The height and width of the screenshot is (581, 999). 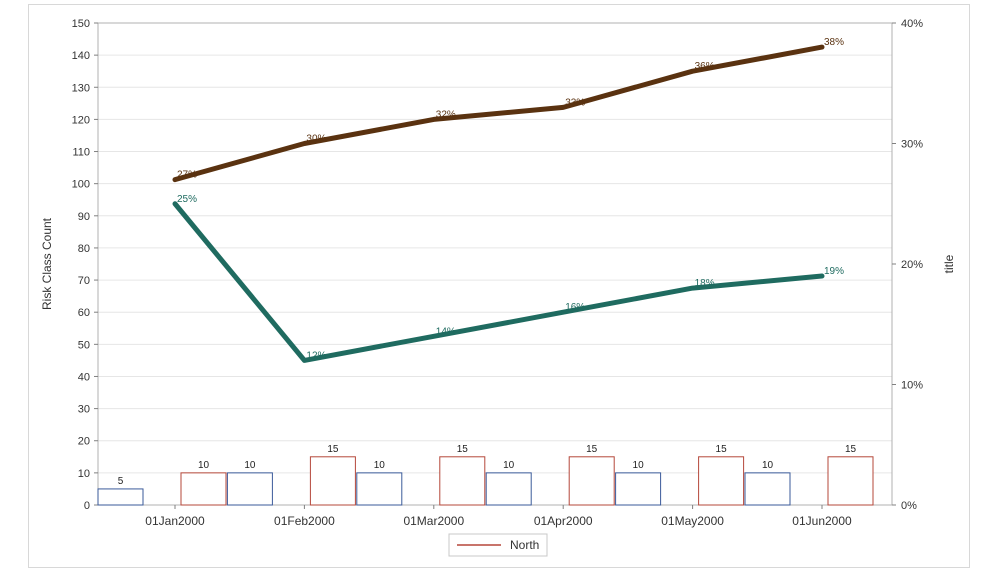 I want to click on y-left-tick-label: 110, so click(x=81, y=153).